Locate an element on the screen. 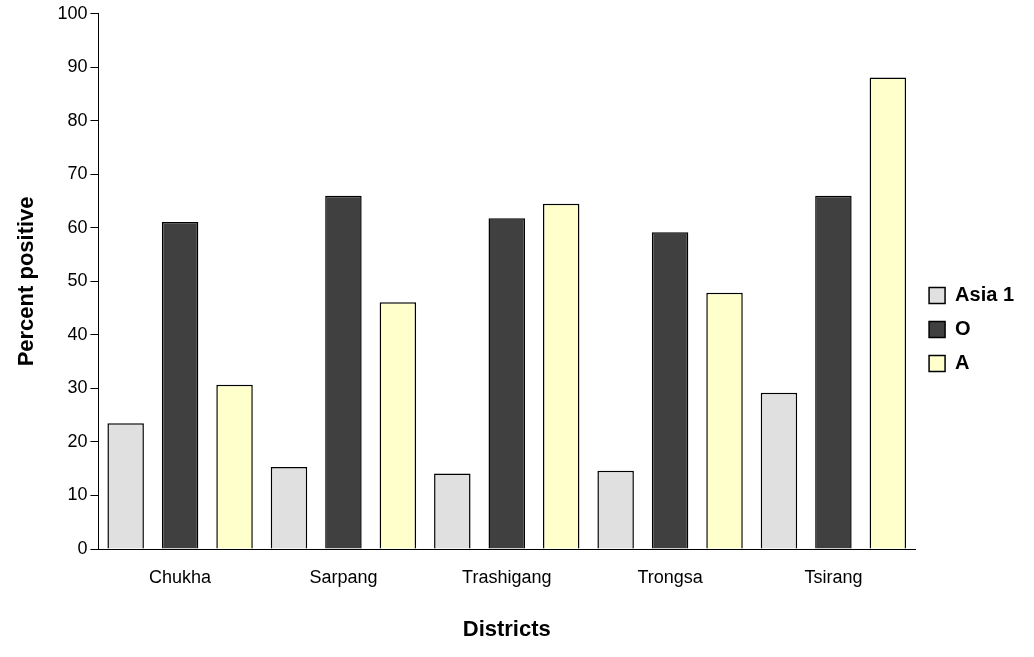  x-tick-label: Trongsa is located at coordinates (670, 576).